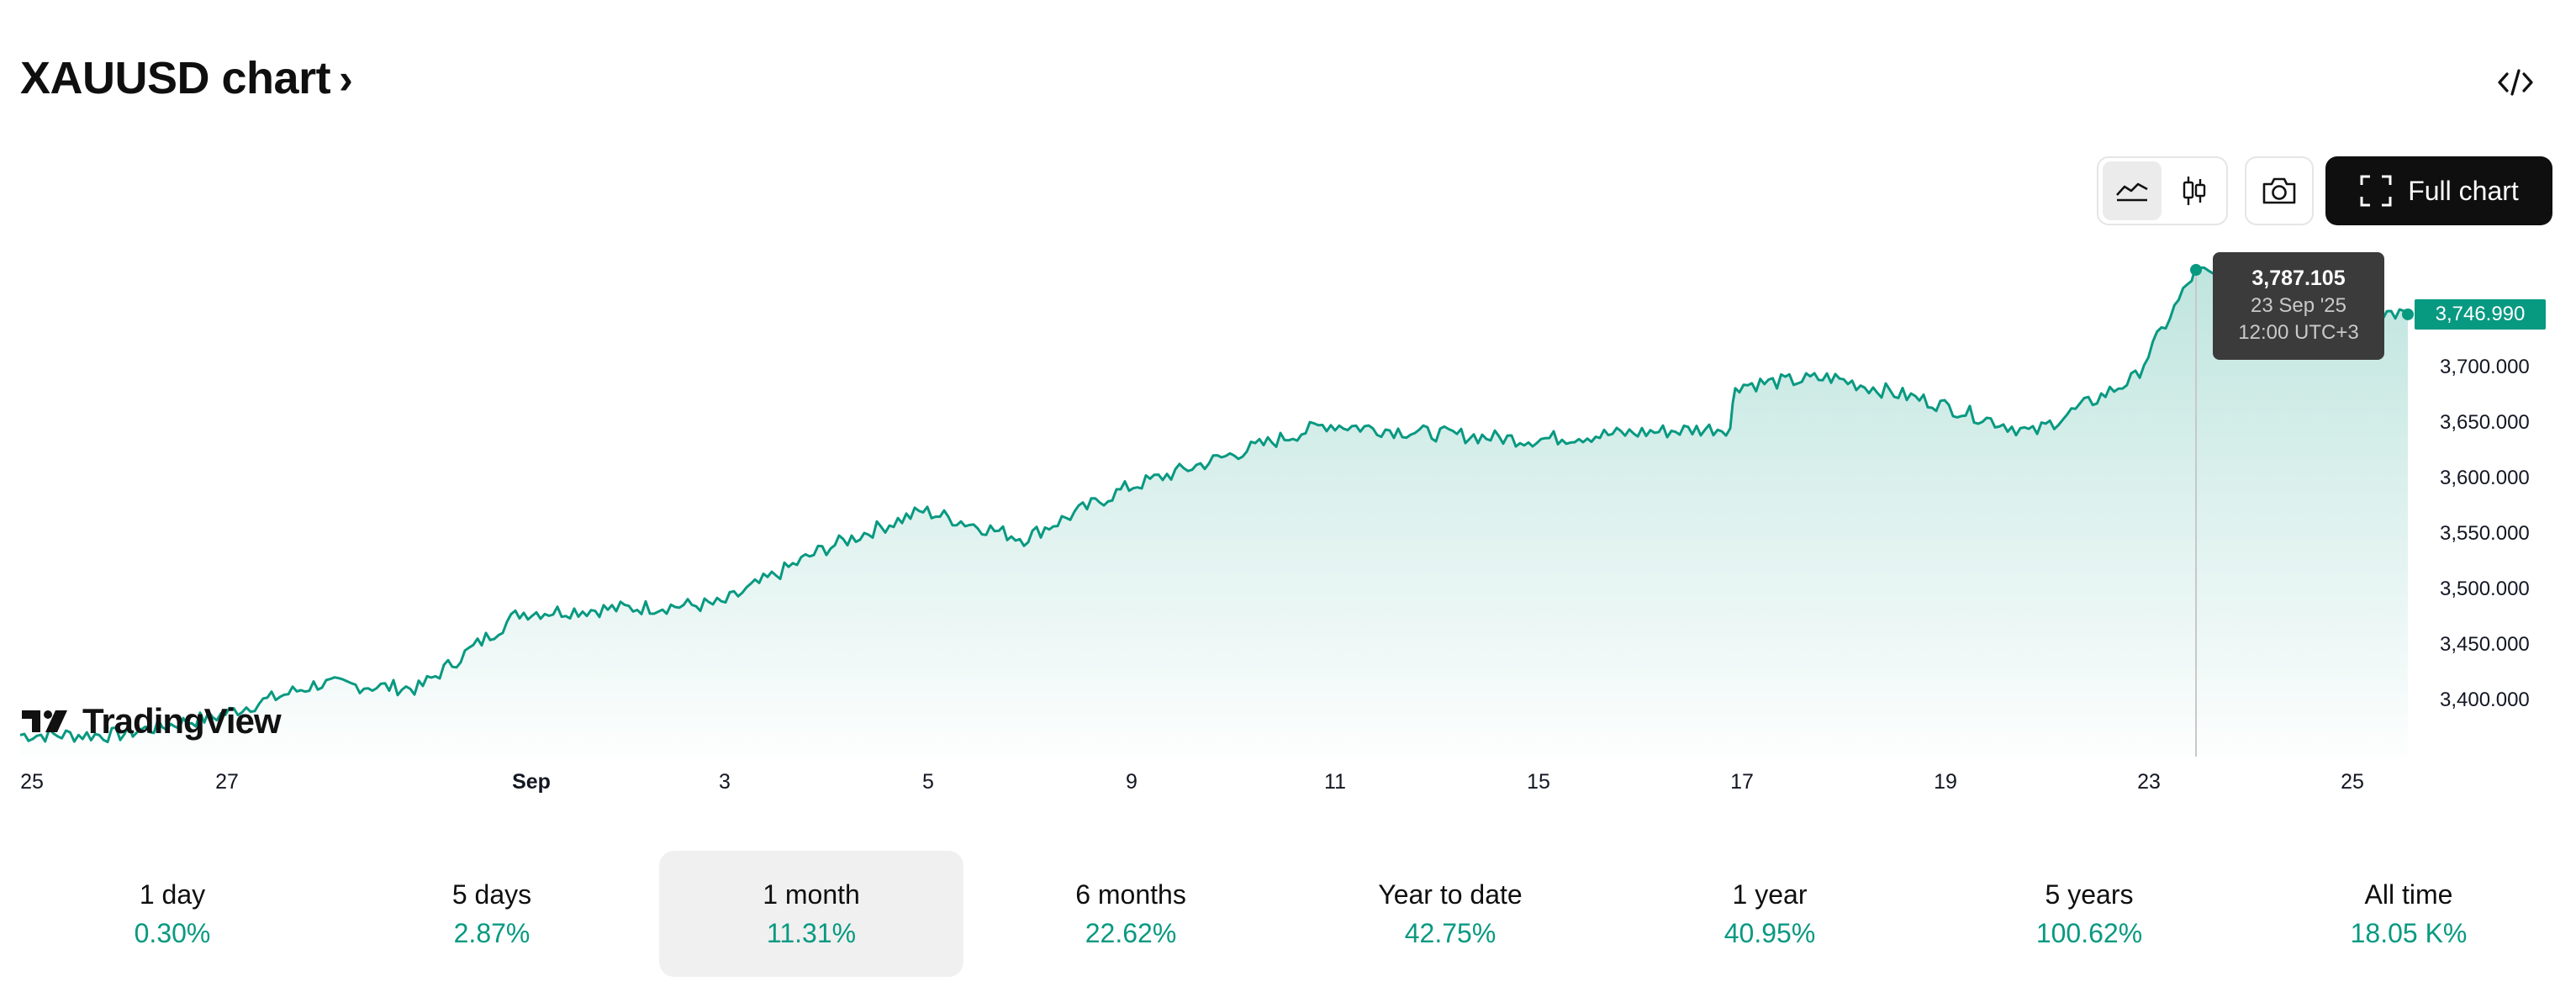  I want to click on fullscreen-icon, so click(2376, 191).